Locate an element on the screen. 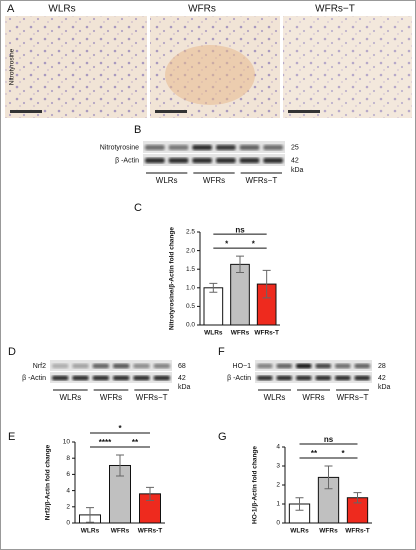 This screenshot has width=416, height=550. panel-label: A is located at coordinates (11, 9).